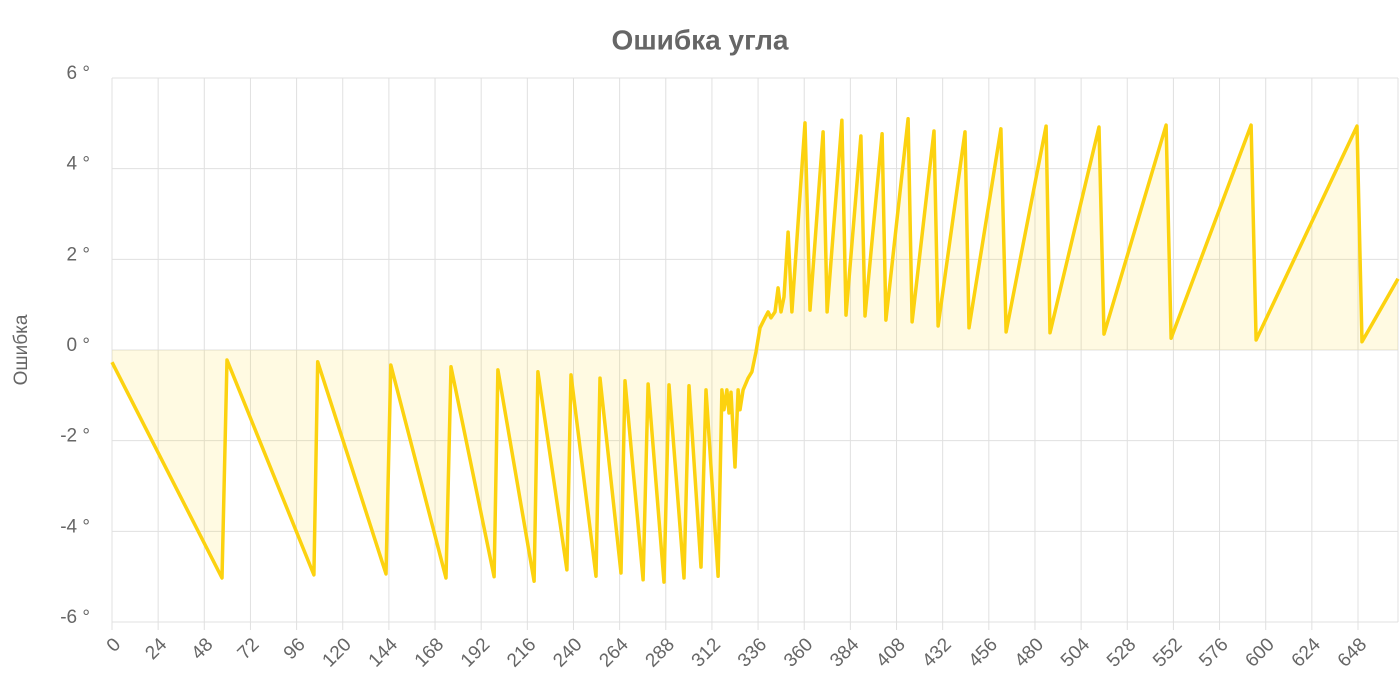 This screenshot has height=700, width=1400. What do you see at coordinates (983, 652) in the screenshot?
I see `x-tick-label: 456` at bounding box center [983, 652].